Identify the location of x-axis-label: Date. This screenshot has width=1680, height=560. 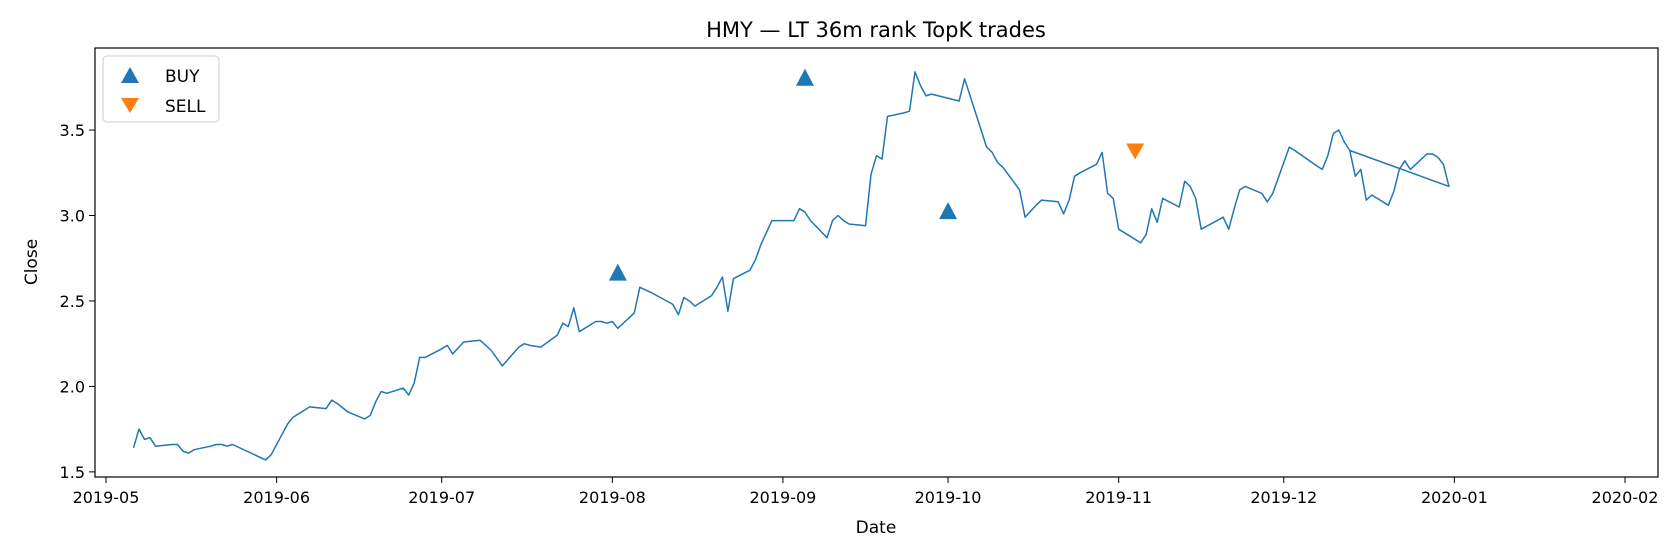
(876, 528).